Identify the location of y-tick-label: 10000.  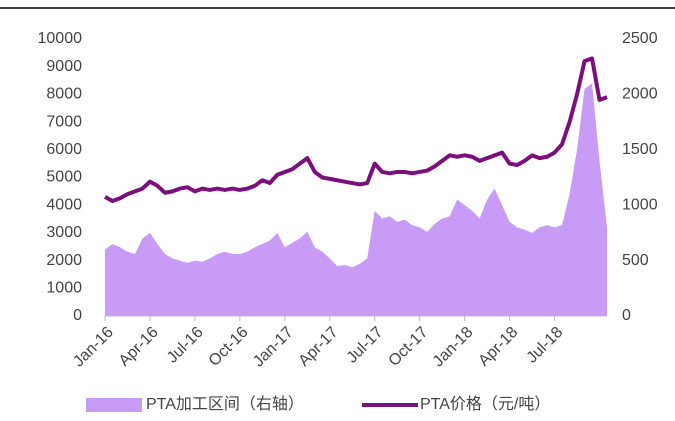
(60, 38).